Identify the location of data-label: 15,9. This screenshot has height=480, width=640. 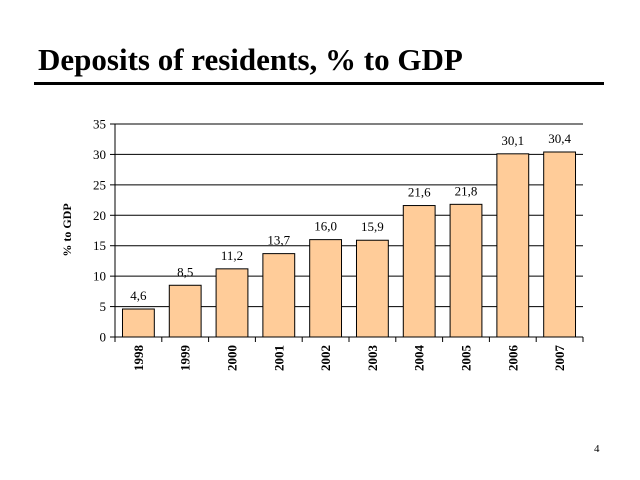
(372, 226).